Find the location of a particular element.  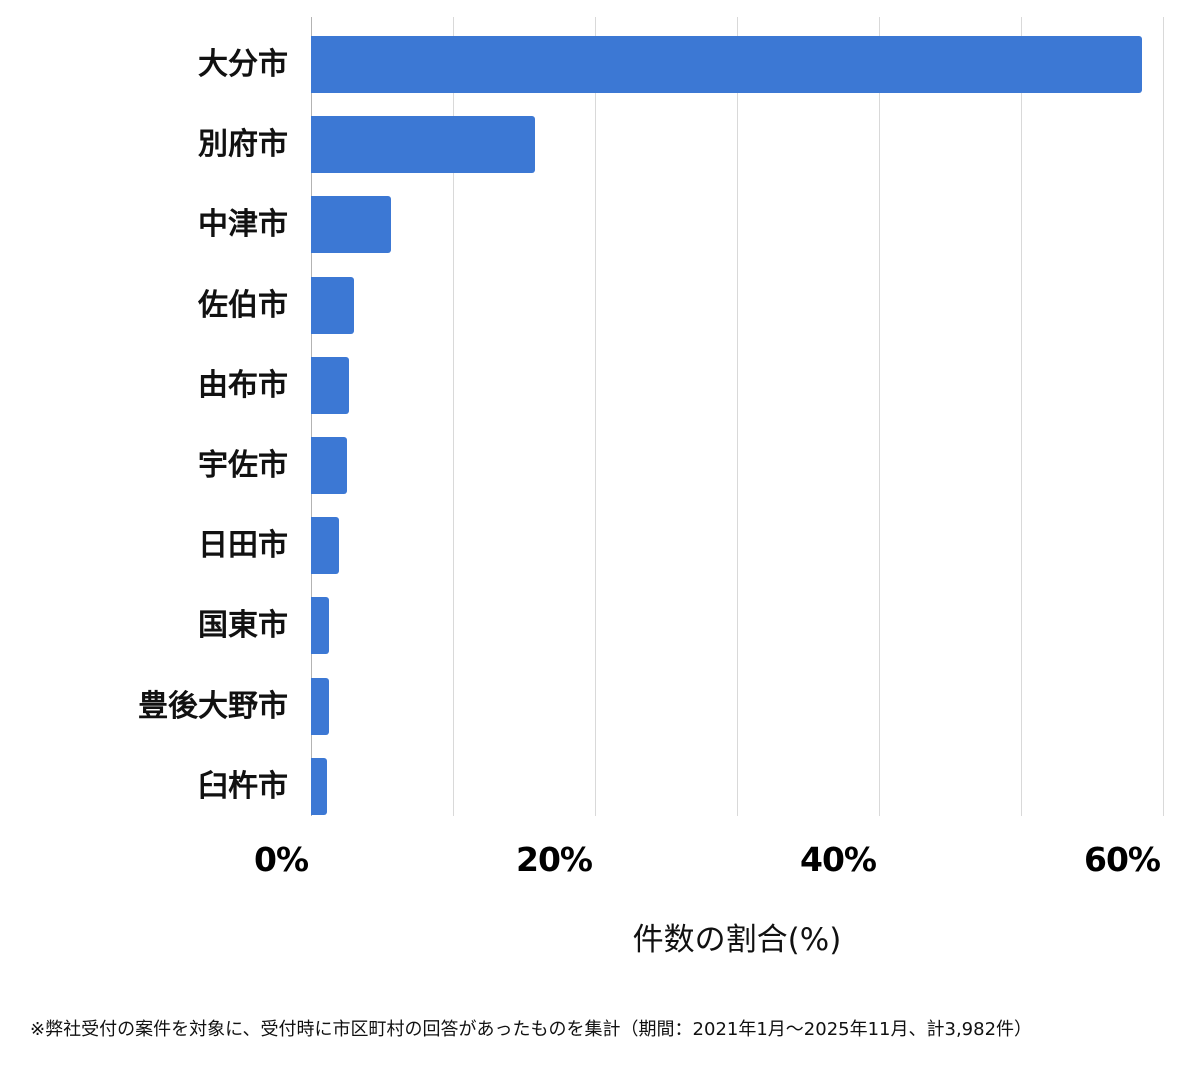

category-label: 宇佐市 is located at coordinates (243, 465).